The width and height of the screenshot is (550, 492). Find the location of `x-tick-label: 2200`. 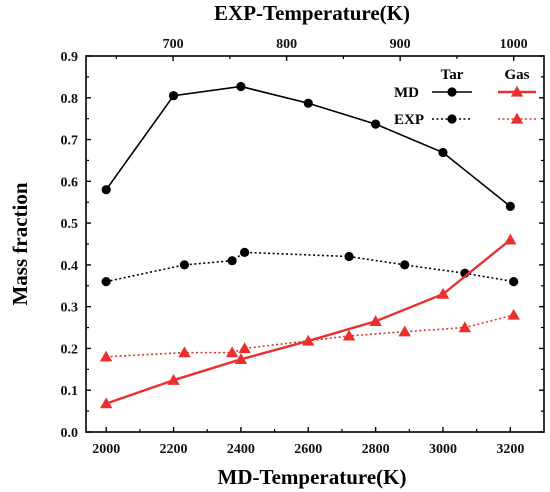

x-tick-label: 2200 is located at coordinates (174, 449).